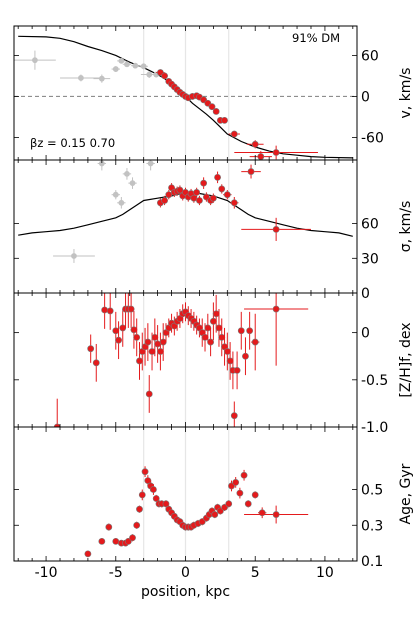 Image resolution: width=420 pixels, height=634 pixels. Describe the element at coordinates (372, 138) in the screenshot. I see `y-tick-label: -60` at that location.